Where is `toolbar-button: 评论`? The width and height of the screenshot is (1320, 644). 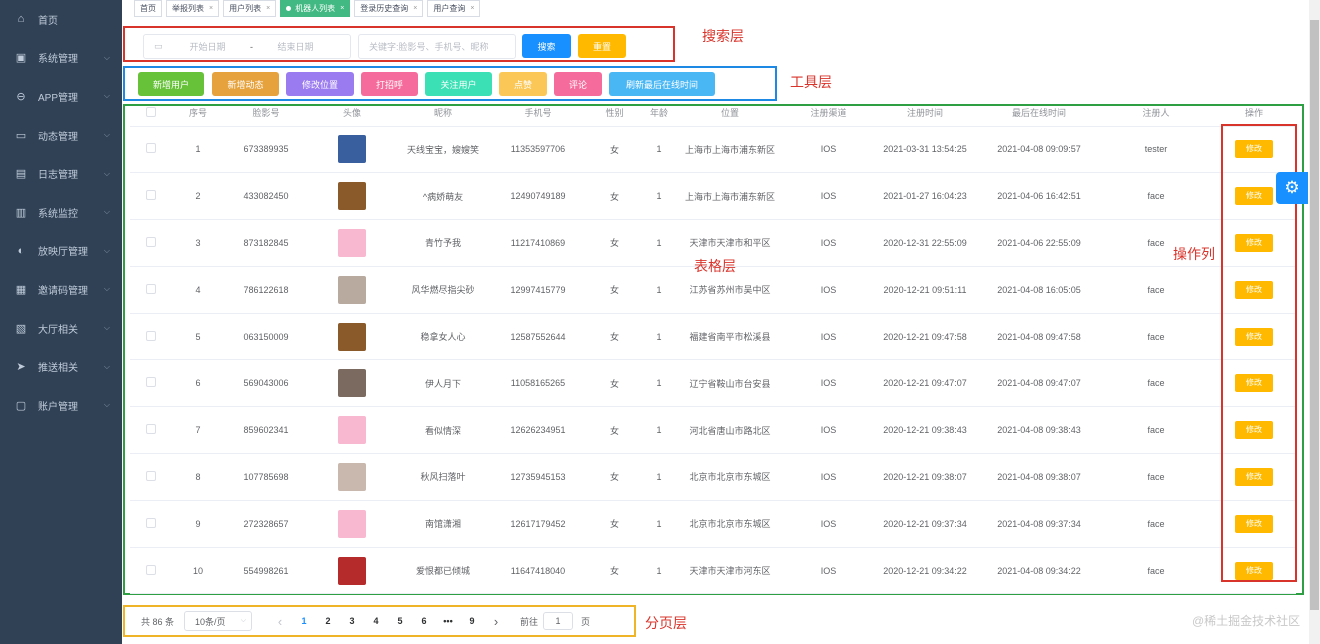
toolbar-button: 评论 is located at coordinates (578, 84).